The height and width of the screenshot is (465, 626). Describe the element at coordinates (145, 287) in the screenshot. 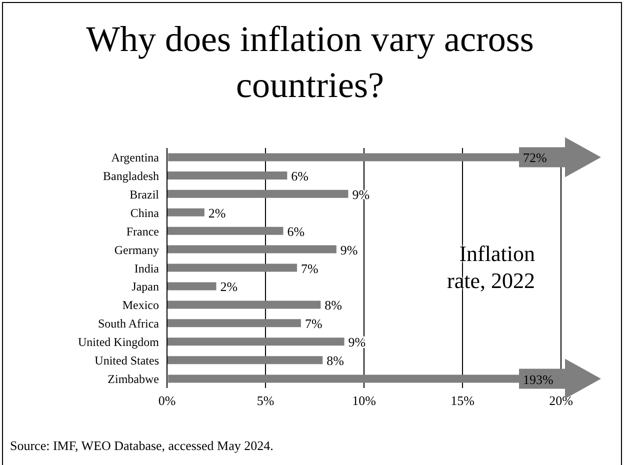

I see `y-tick-label: Japan` at that location.